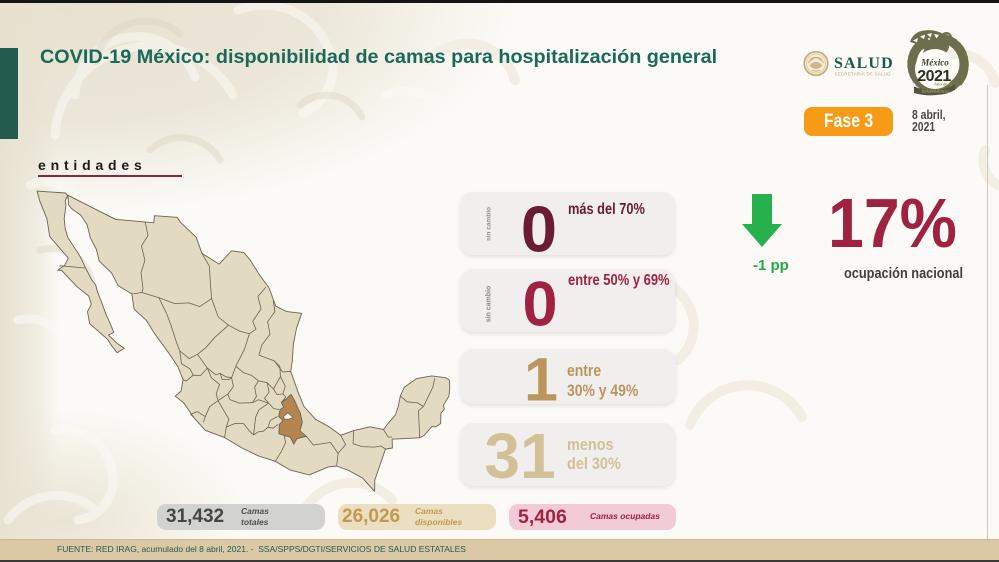 Image resolution: width=999 pixels, height=562 pixels. What do you see at coordinates (943, 84) in the screenshot?
I see `svg-text: Año de la` at bounding box center [943, 84].